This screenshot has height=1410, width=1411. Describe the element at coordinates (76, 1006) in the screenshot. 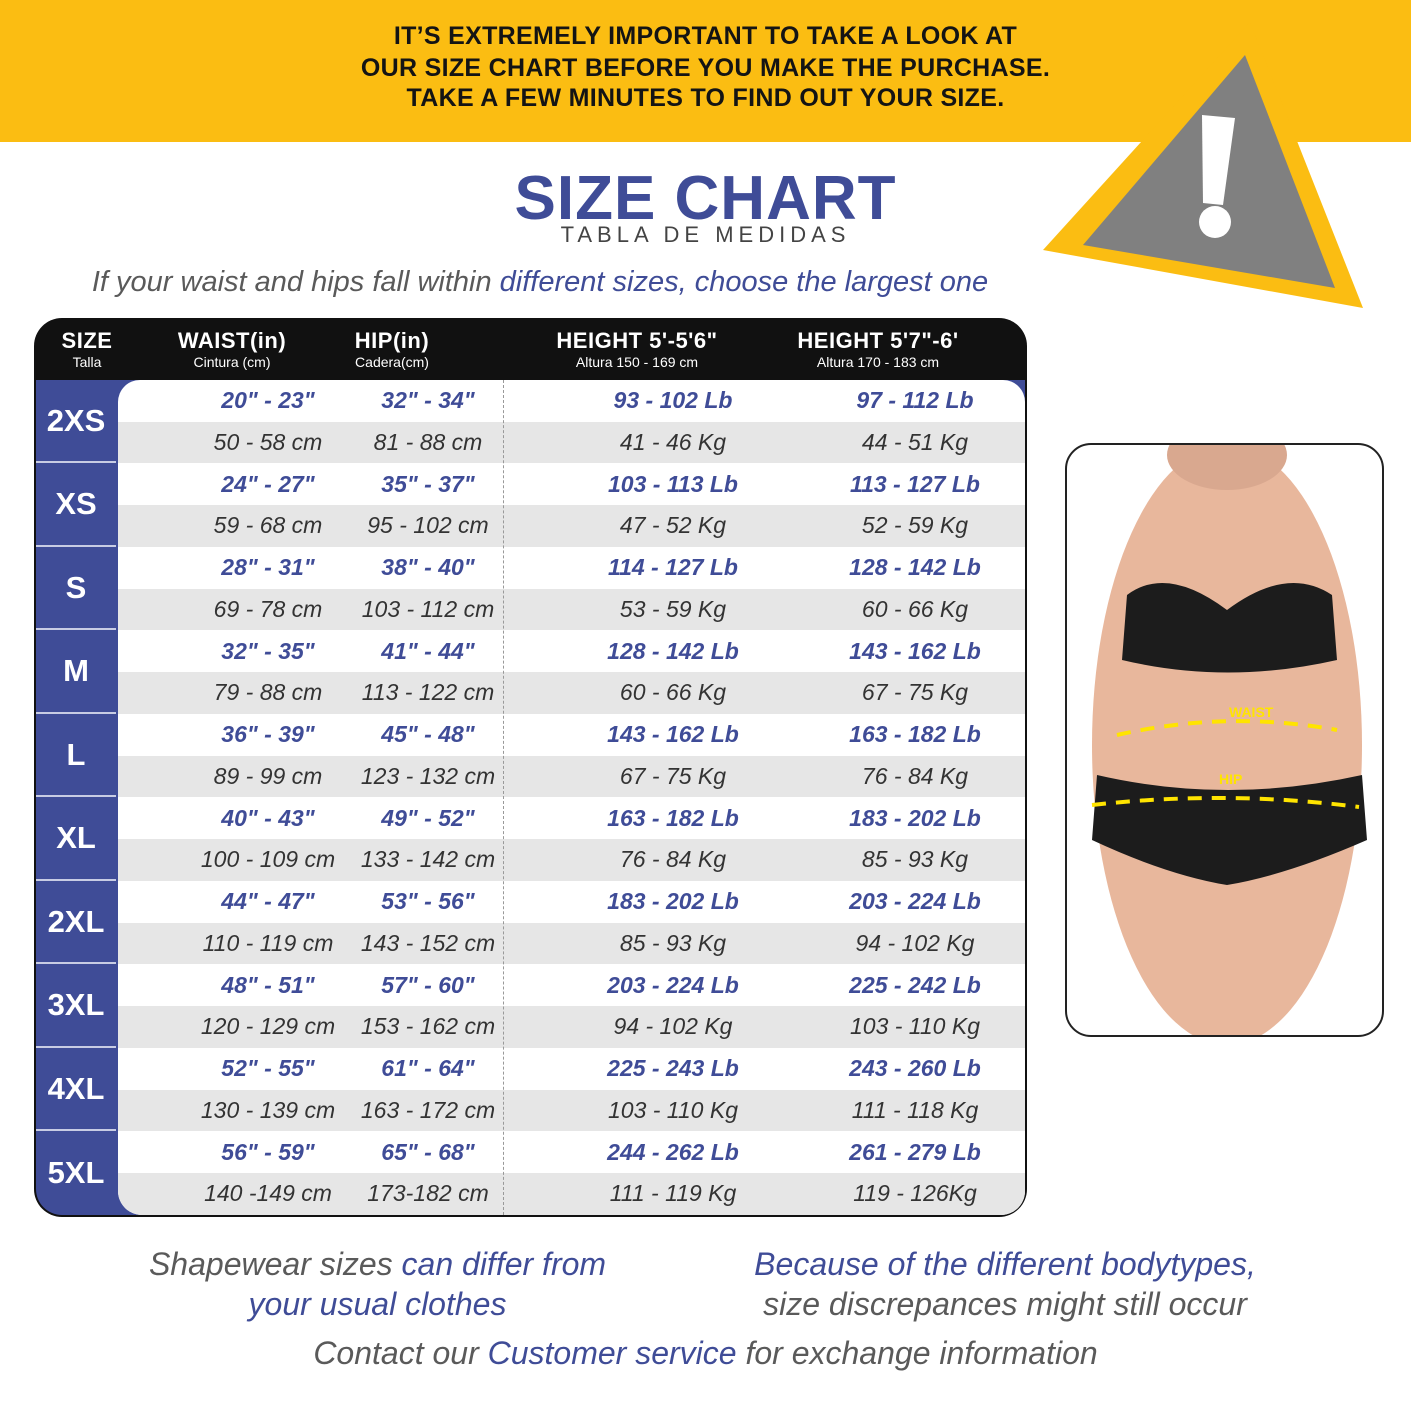

I see `size-label: 3XL` at that location.